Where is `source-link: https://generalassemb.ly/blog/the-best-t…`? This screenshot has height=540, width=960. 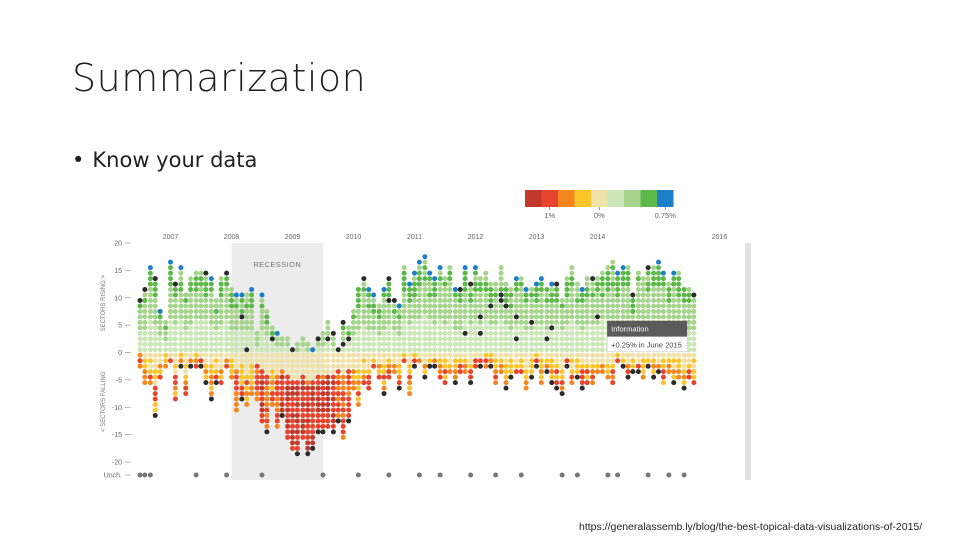 source-link: https://generalassemb.ly/blog/the-best-t… is located at coordinates (751, 527).